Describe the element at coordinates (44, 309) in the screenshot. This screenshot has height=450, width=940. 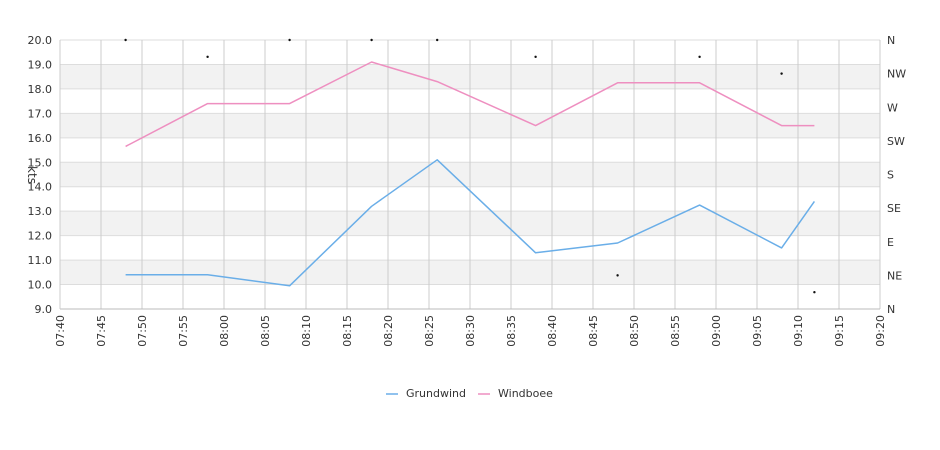
I see `y-tick-label: 9.0` at that location.